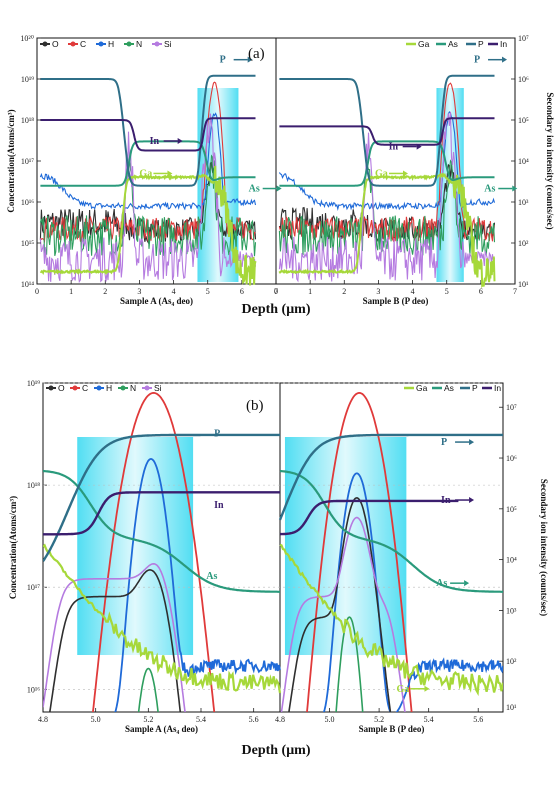 This screenshot has height=787, width=555. I want to click on y-tick-label-left: 10¹⁵, so click(27, 243).